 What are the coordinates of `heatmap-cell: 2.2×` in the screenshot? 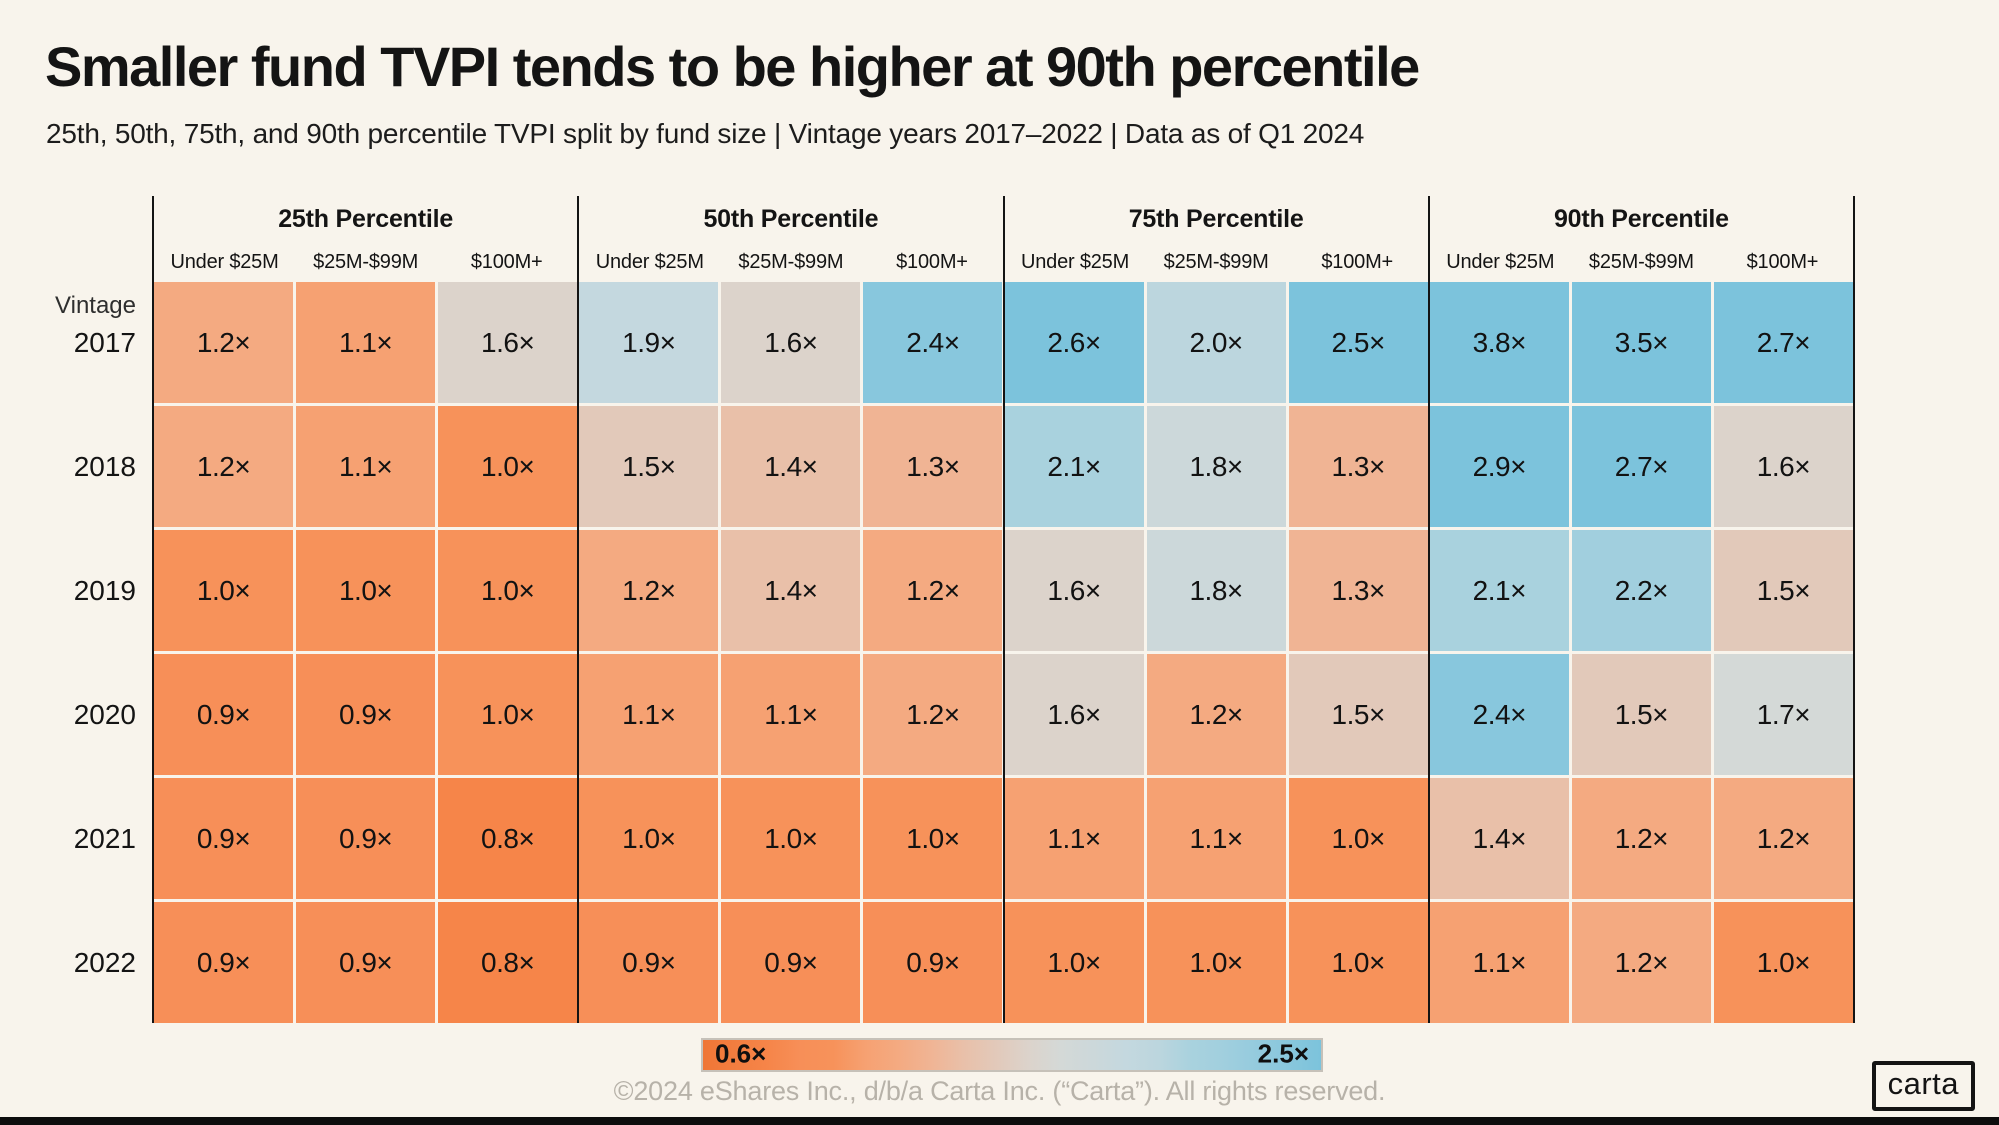 It's located at (1641, 590).